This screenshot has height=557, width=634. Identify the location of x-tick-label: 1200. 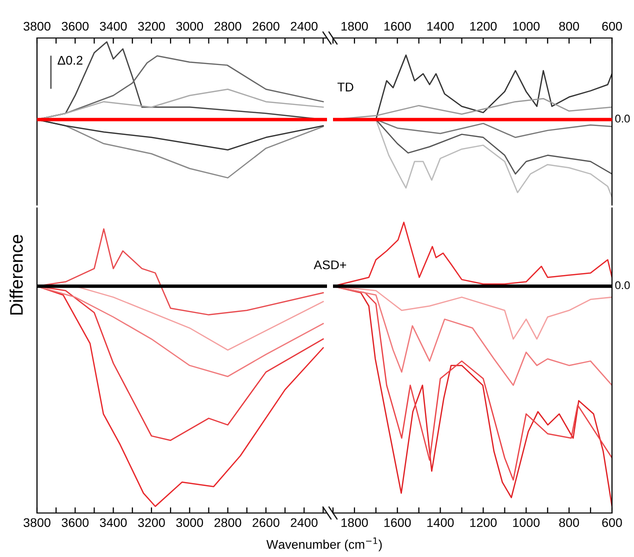
(483, 523).